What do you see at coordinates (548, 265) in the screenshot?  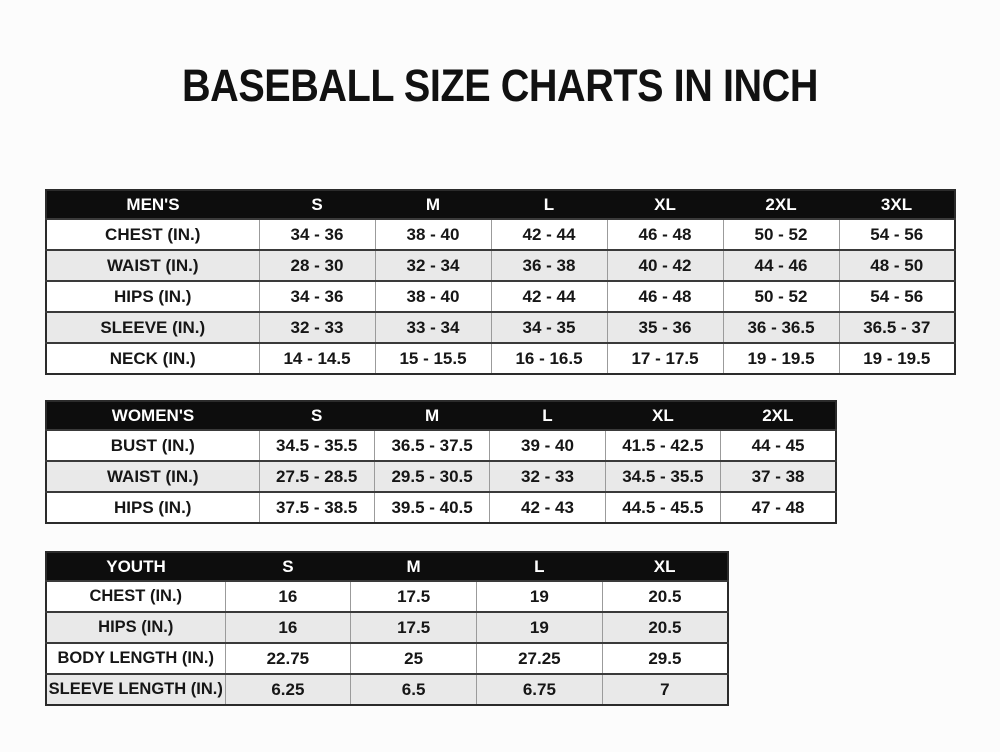 I see `size-value: 36 - 38` at bounding box center [548, 265].